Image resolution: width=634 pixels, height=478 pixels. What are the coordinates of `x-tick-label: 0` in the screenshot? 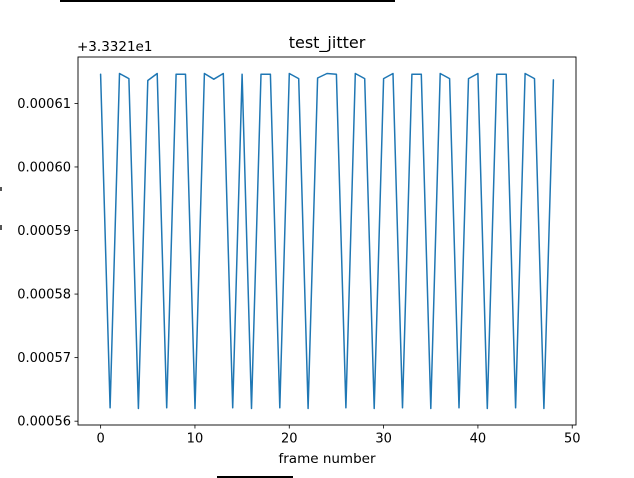 It's located at (100, 439).